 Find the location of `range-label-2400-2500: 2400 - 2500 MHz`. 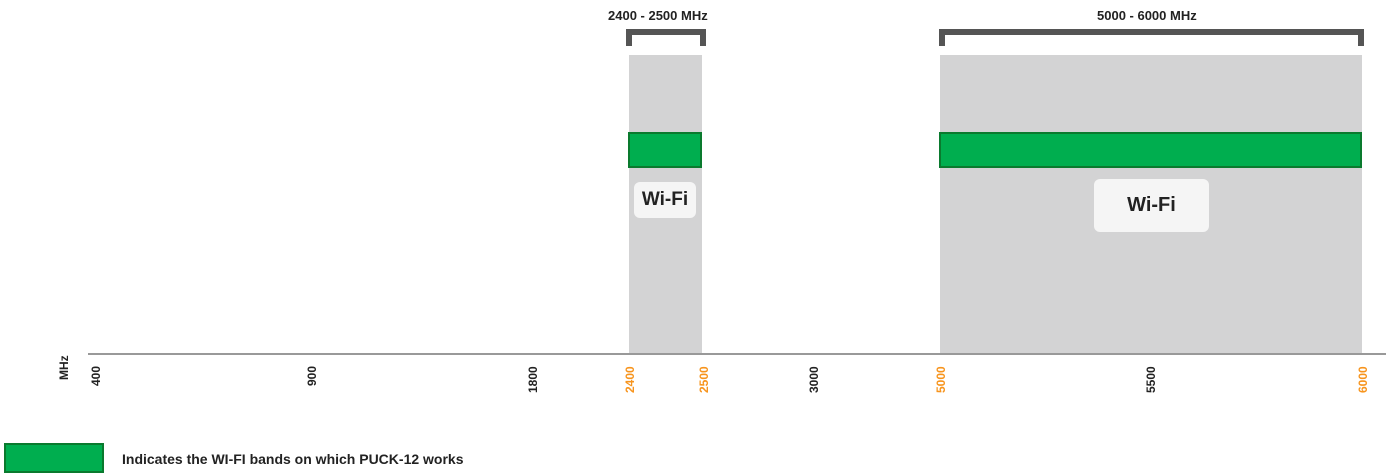

range-label-2400-2500: 2400 - 2500 MHz is located at coordinates (658, 15).